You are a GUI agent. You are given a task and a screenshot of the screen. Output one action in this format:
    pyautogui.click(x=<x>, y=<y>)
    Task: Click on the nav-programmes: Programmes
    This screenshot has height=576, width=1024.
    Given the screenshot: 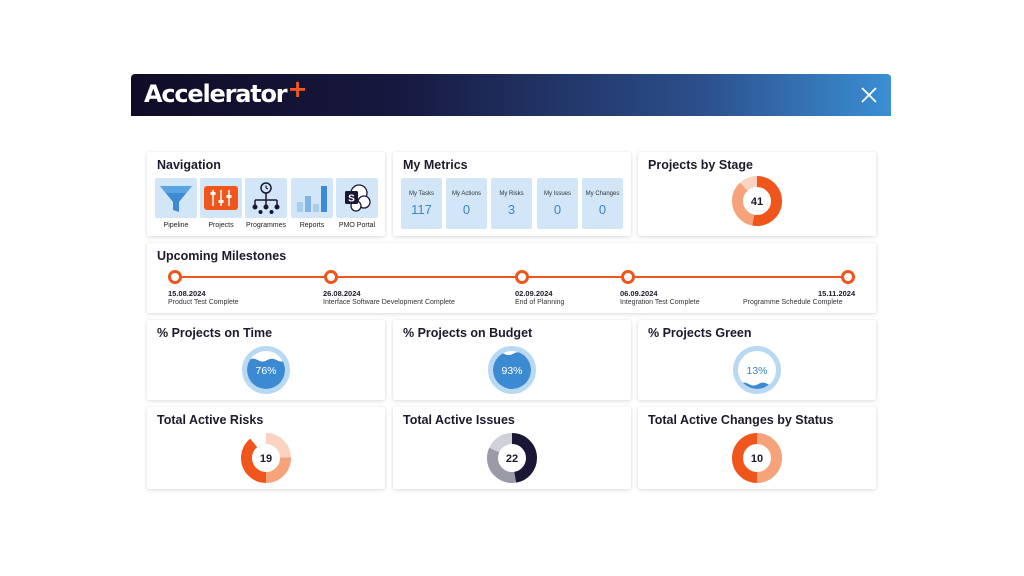 What is the action you would take?
    pyautogui.click(x=266, y=203)
    